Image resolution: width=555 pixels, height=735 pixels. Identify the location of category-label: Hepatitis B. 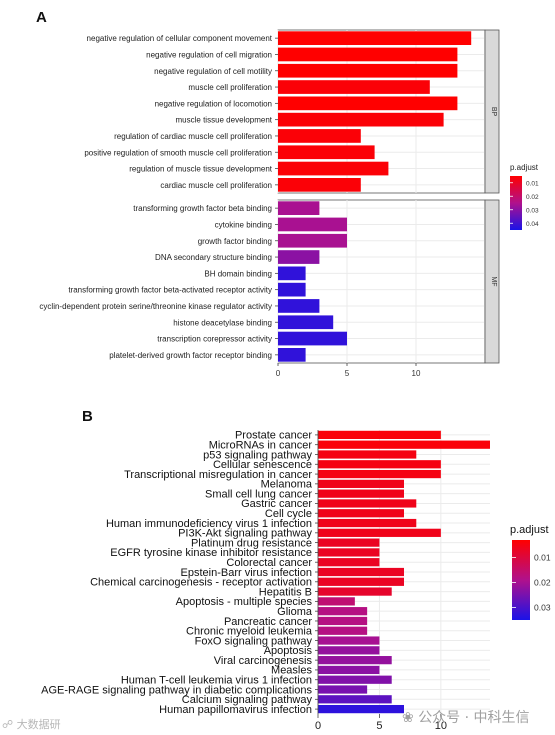
(285, 592).